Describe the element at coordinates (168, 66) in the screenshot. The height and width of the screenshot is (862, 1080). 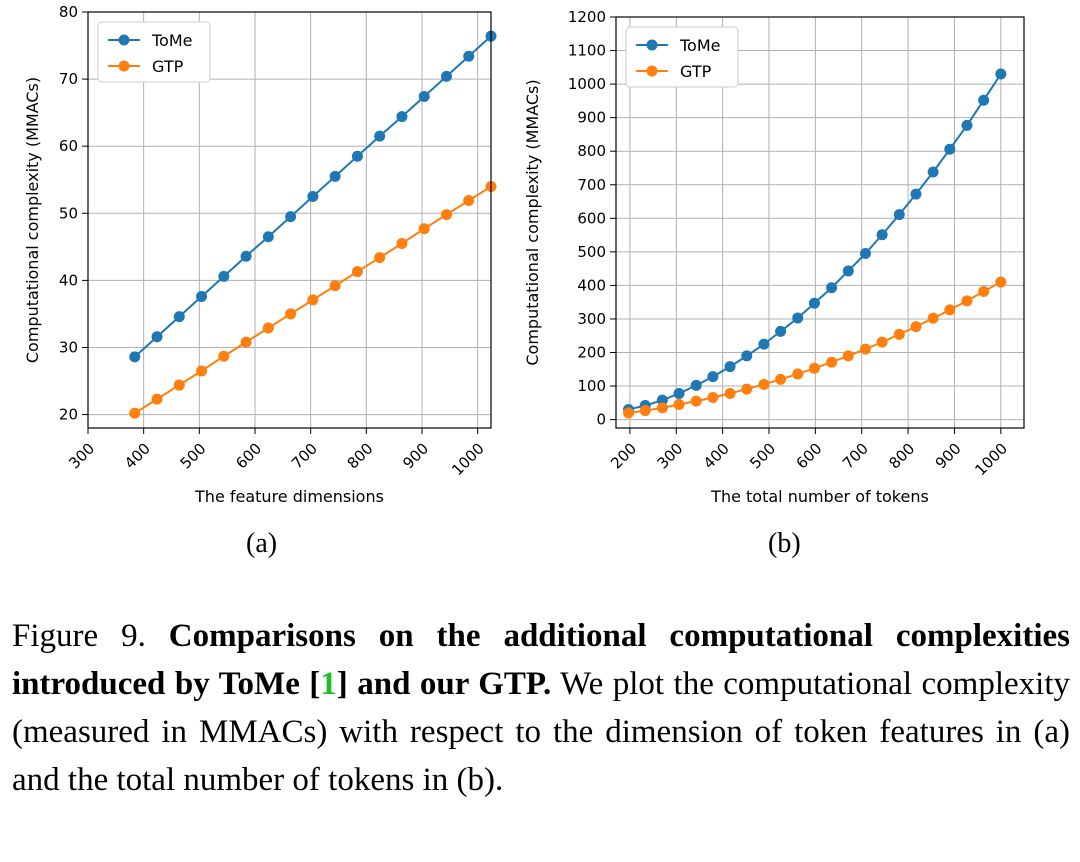
I see `chart-a-legend-label-gtp: GTP` at that location.